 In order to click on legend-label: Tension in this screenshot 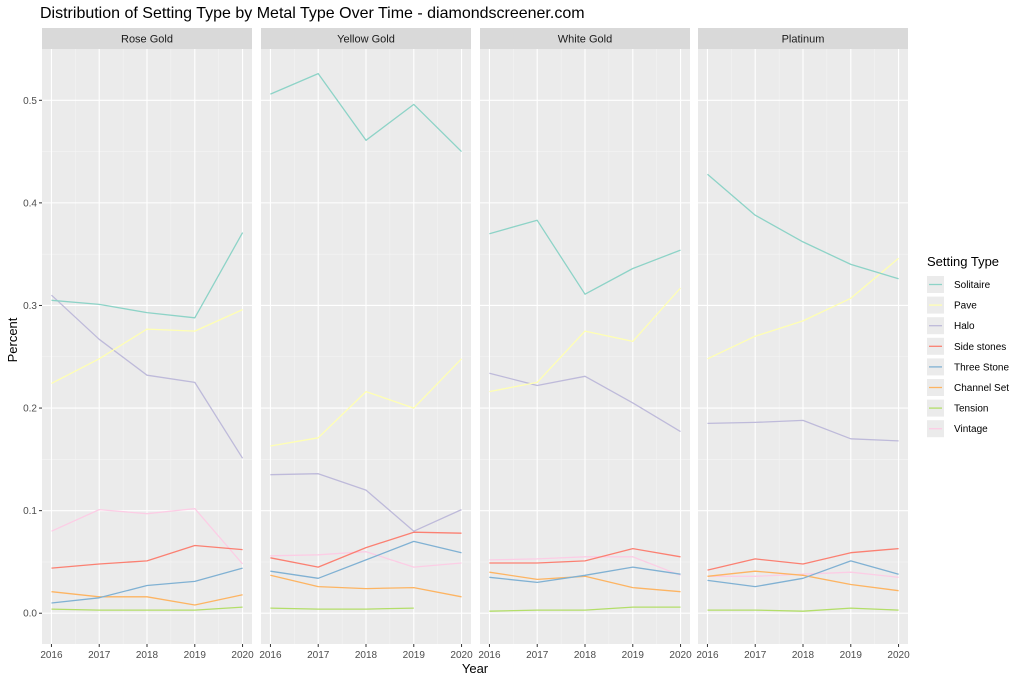, I will do `click(971, 409)`.